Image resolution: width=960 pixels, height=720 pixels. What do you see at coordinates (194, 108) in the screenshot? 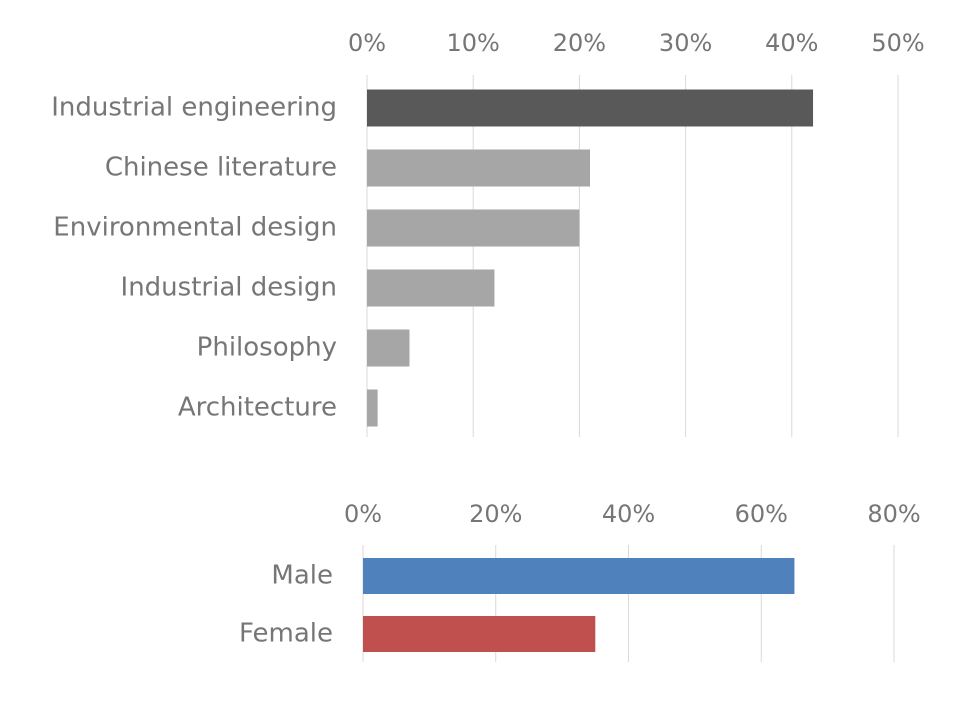
I see `category-label: Industrial engineering` at bounding box center [194, 108].